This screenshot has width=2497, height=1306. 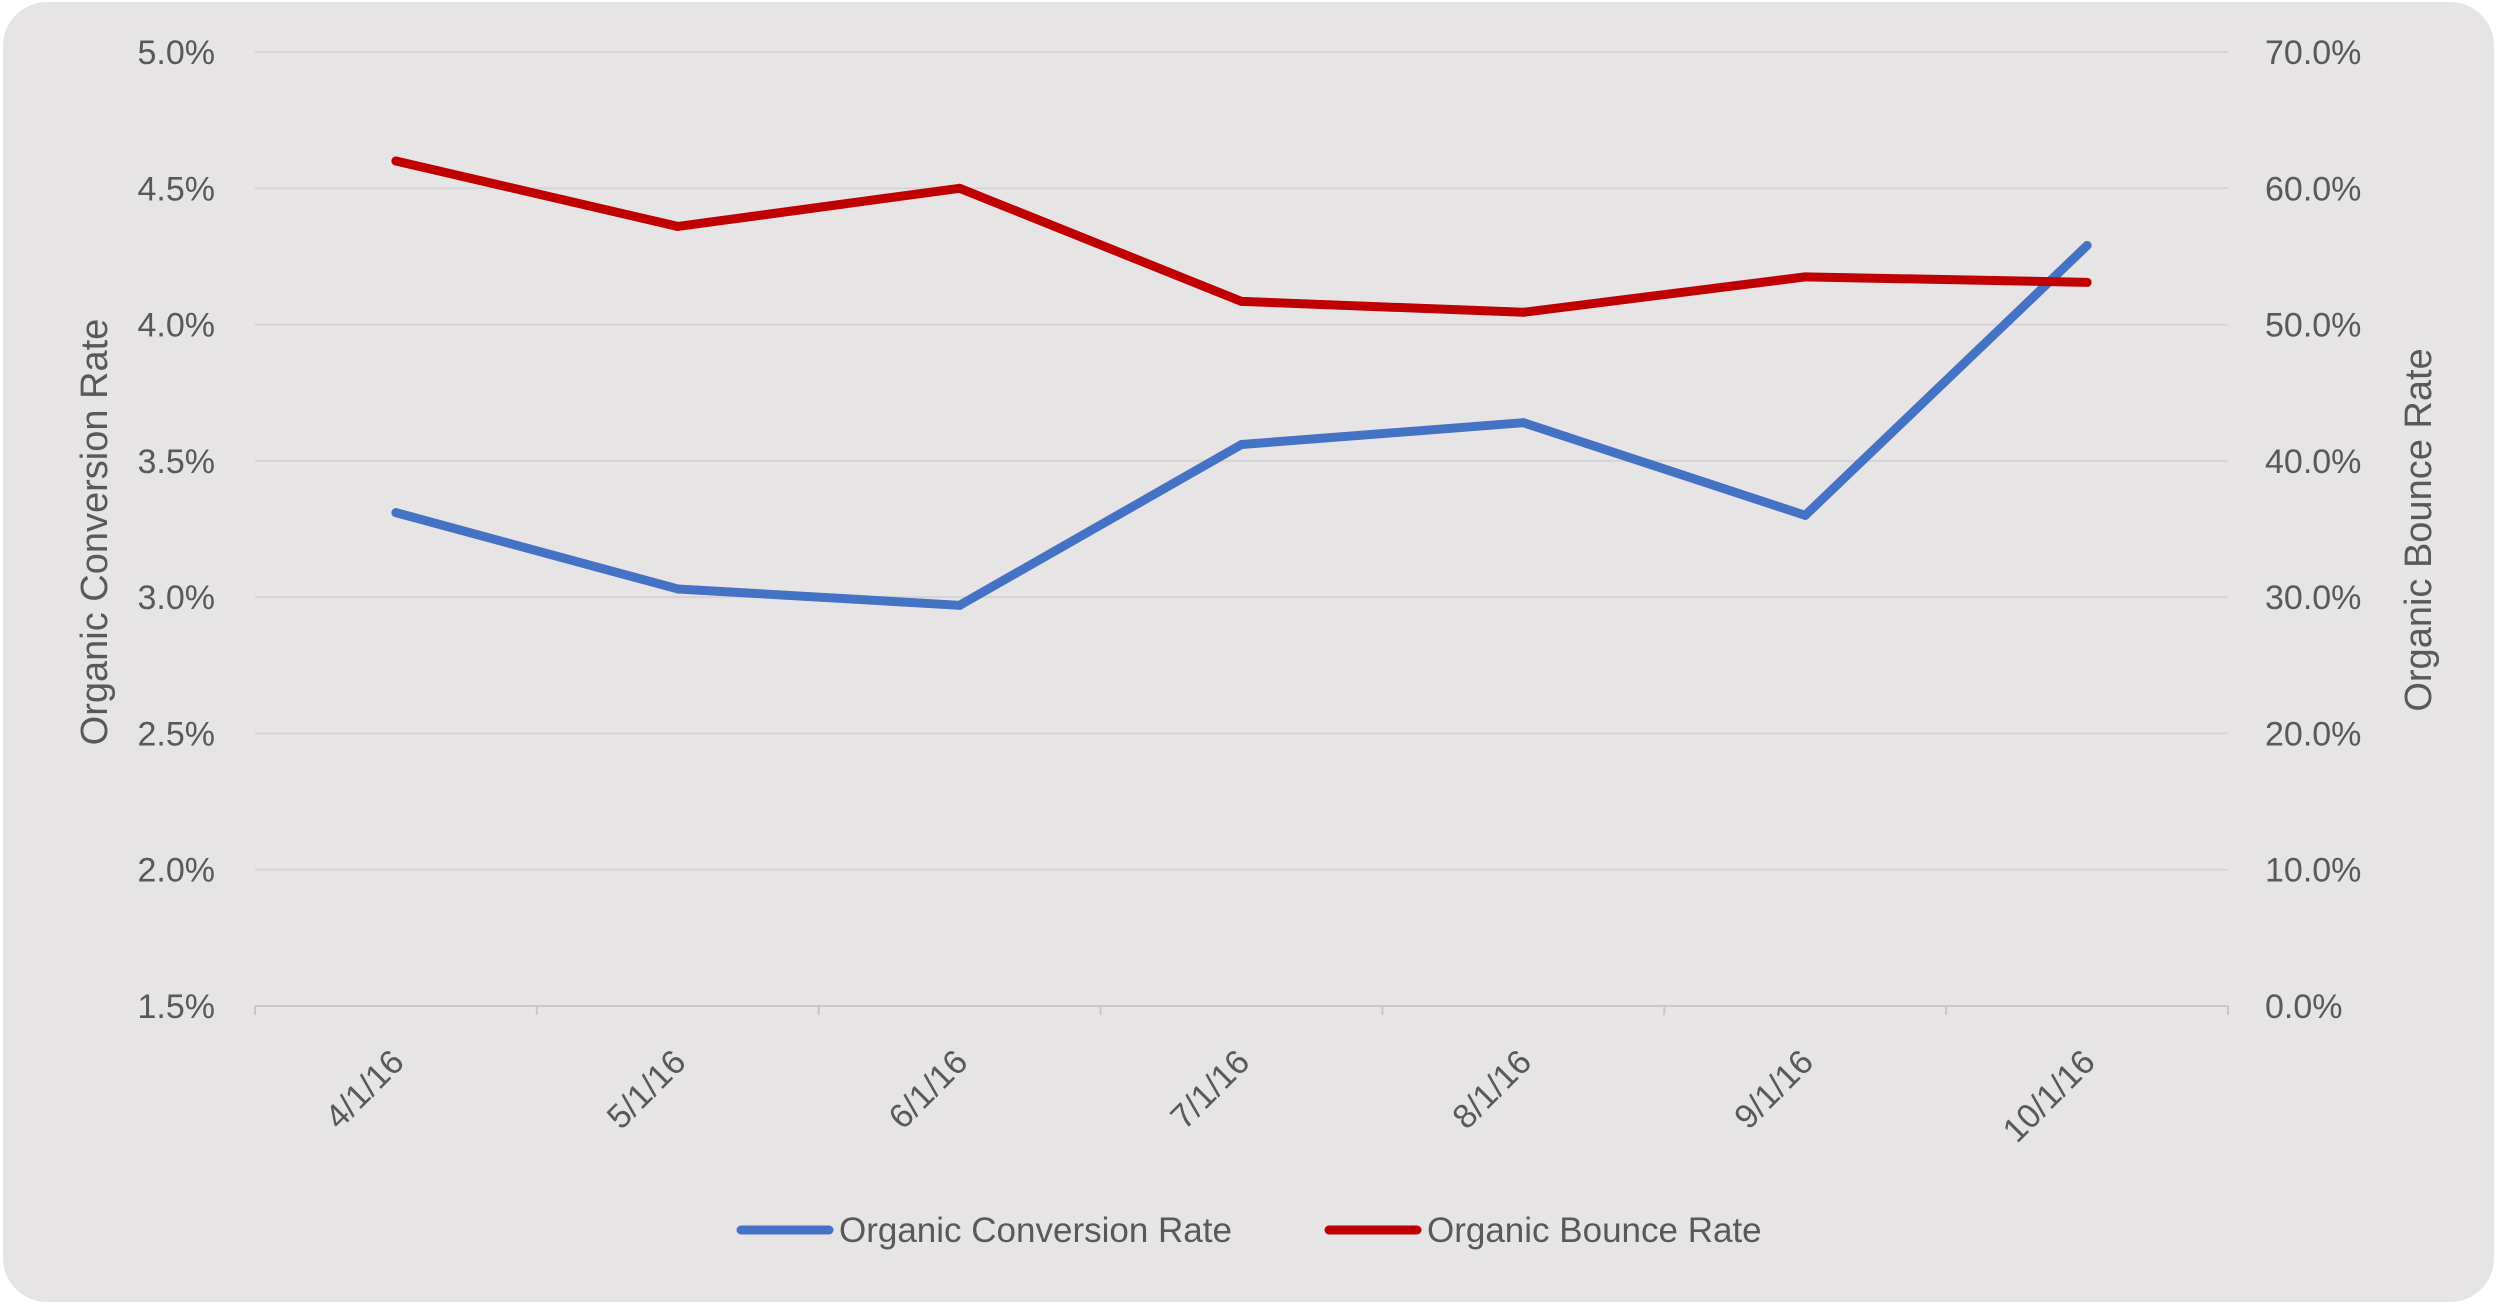 I want to click on right-y-tick-label: 20.0%, so click(x=2313, y=734).